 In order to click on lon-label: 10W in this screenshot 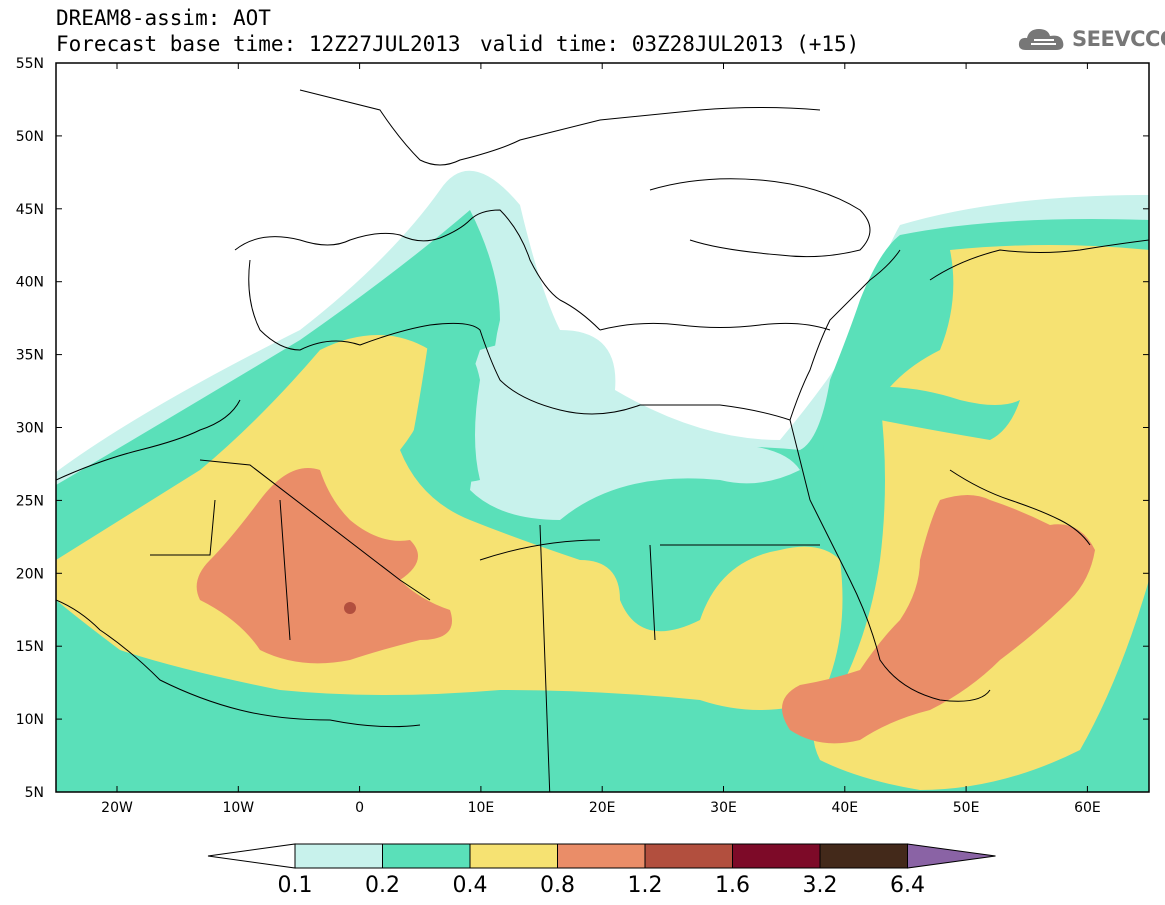, I will do `click(238, 808)`.